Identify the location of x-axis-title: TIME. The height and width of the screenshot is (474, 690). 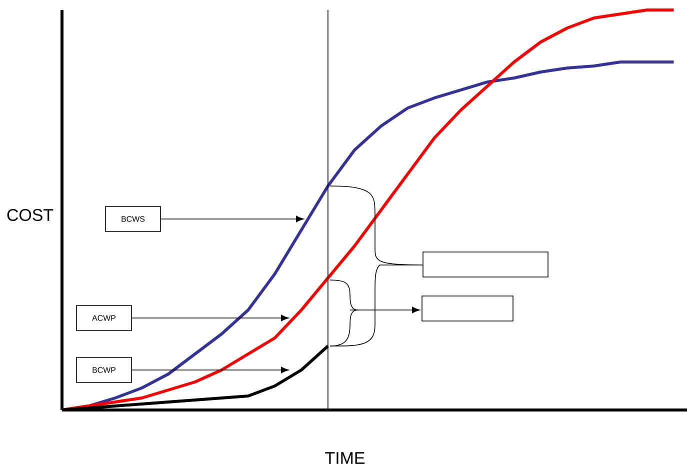
(345, 458).